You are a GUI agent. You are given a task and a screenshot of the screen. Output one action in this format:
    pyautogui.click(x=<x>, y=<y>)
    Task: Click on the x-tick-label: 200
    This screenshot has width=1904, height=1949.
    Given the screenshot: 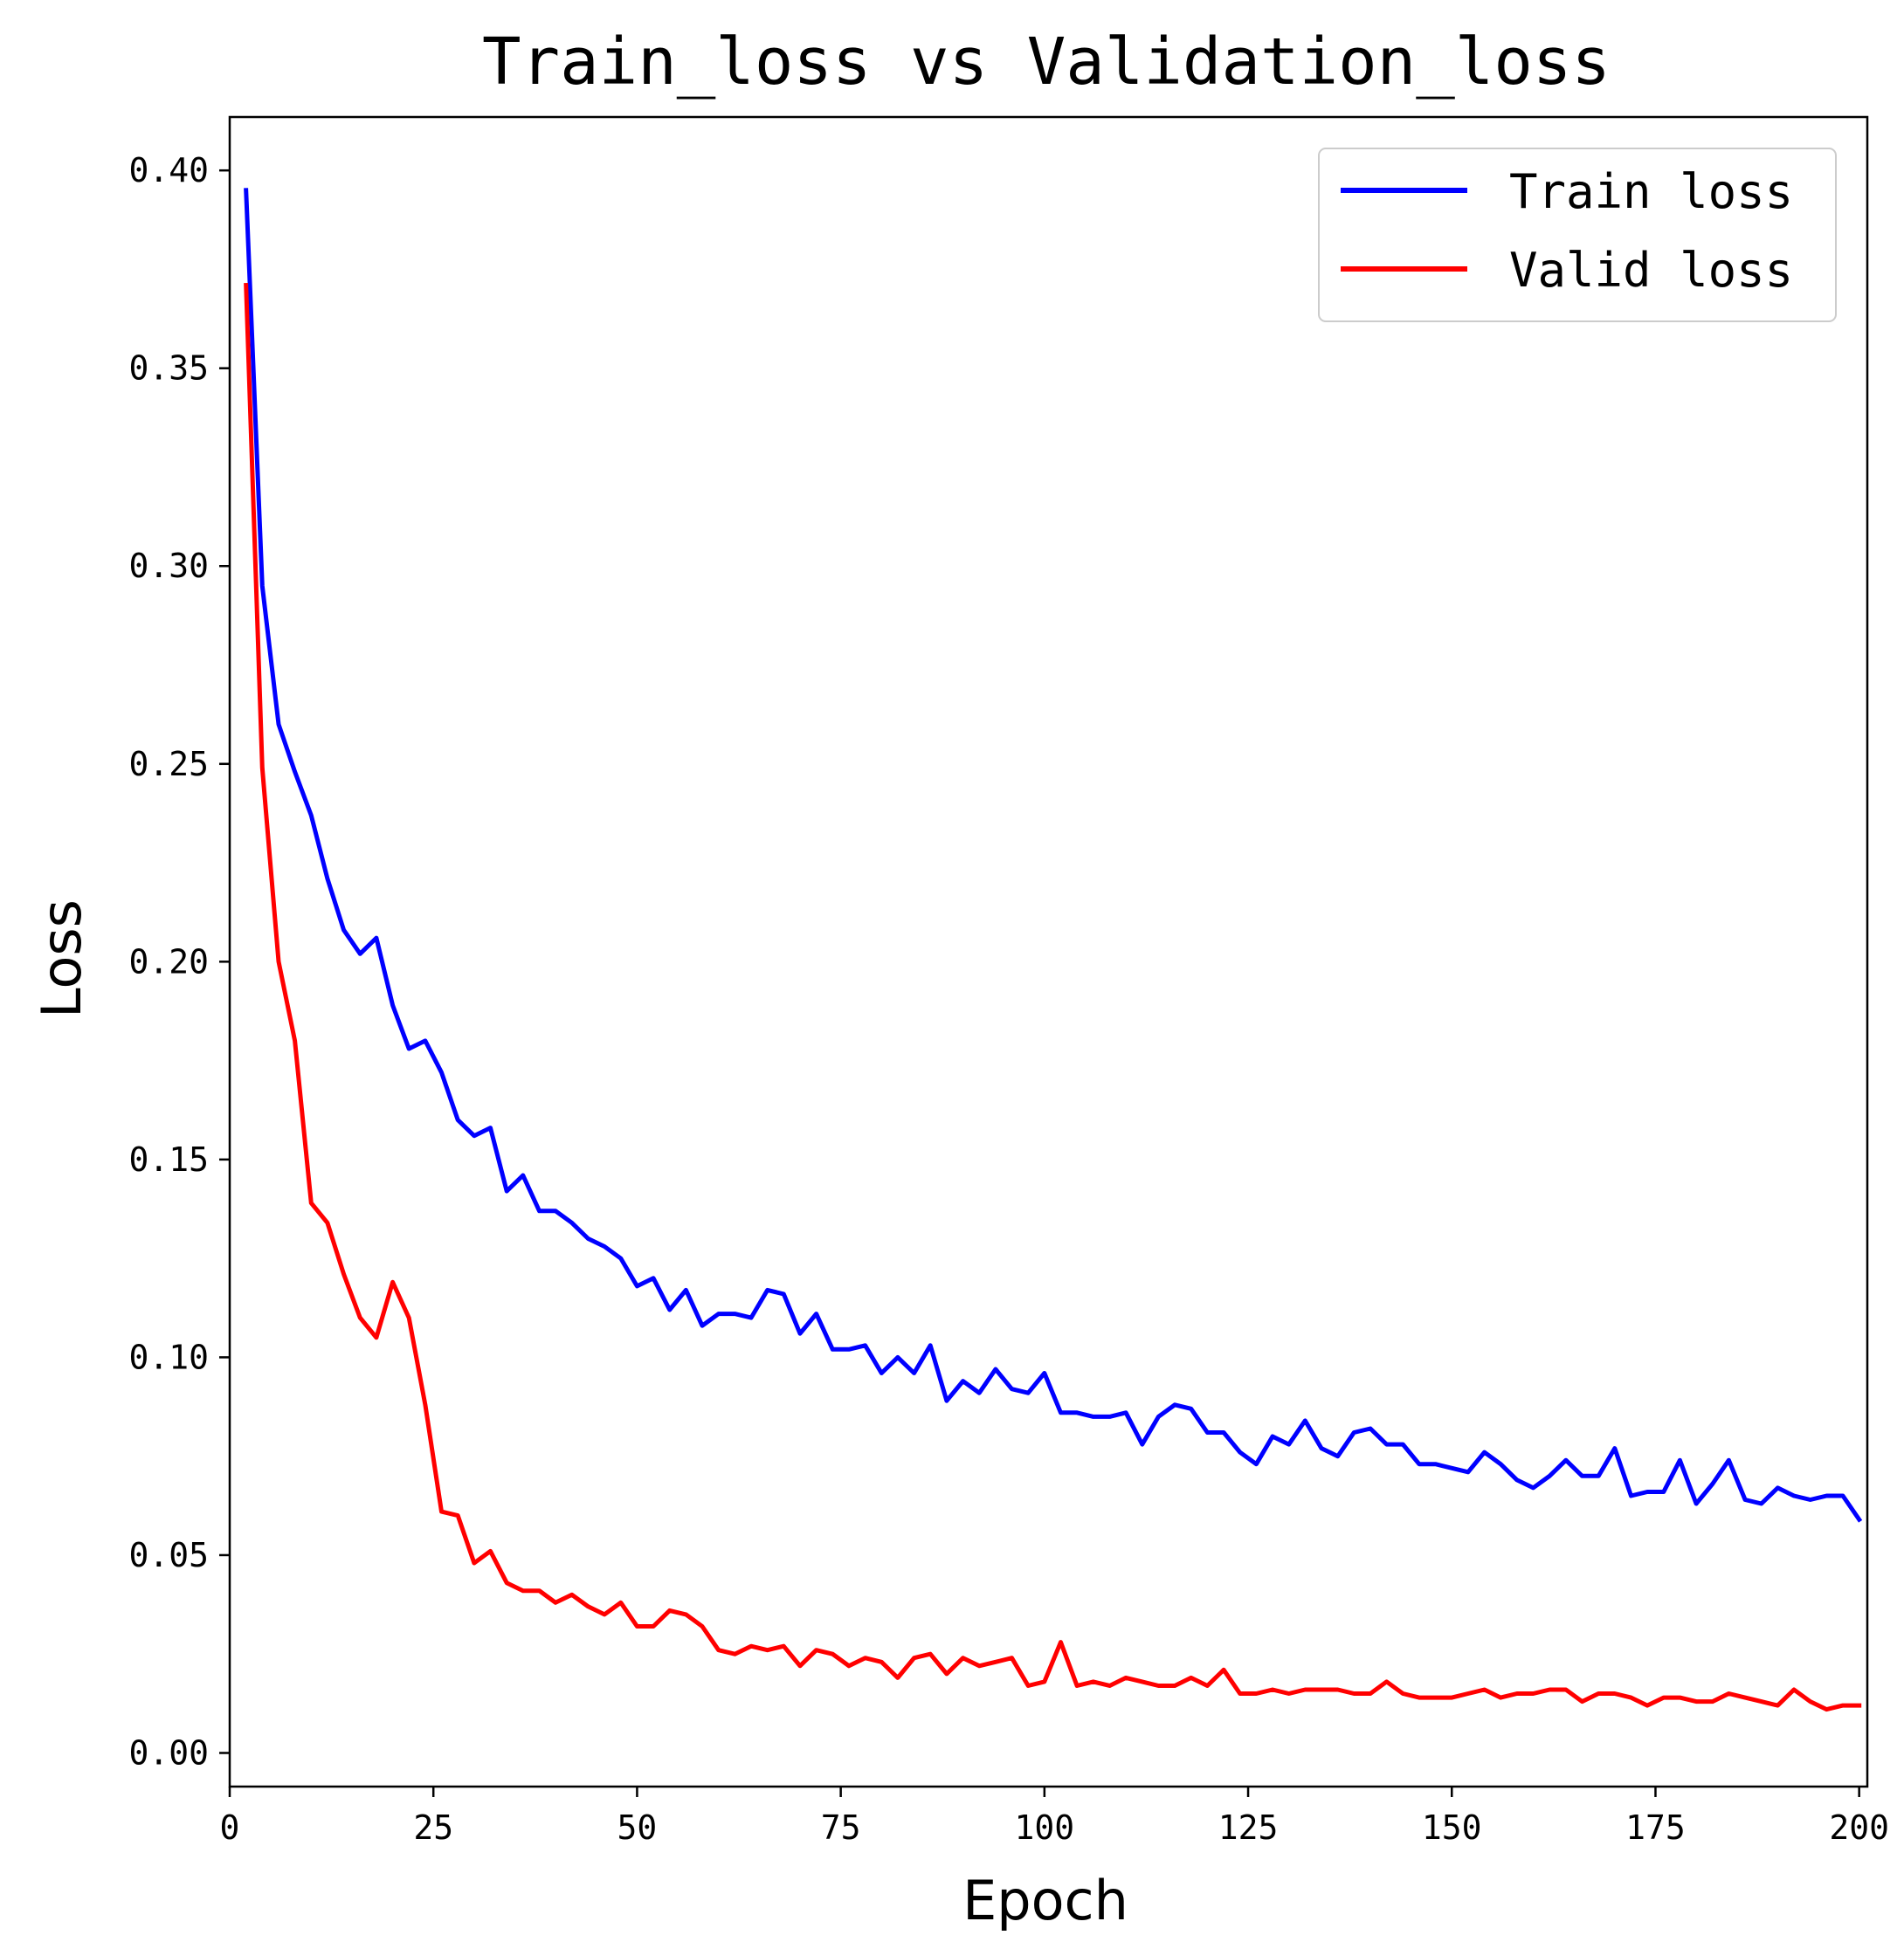 What is the action you would take?
    pyautogui.click(x=1859, y=1827)
    